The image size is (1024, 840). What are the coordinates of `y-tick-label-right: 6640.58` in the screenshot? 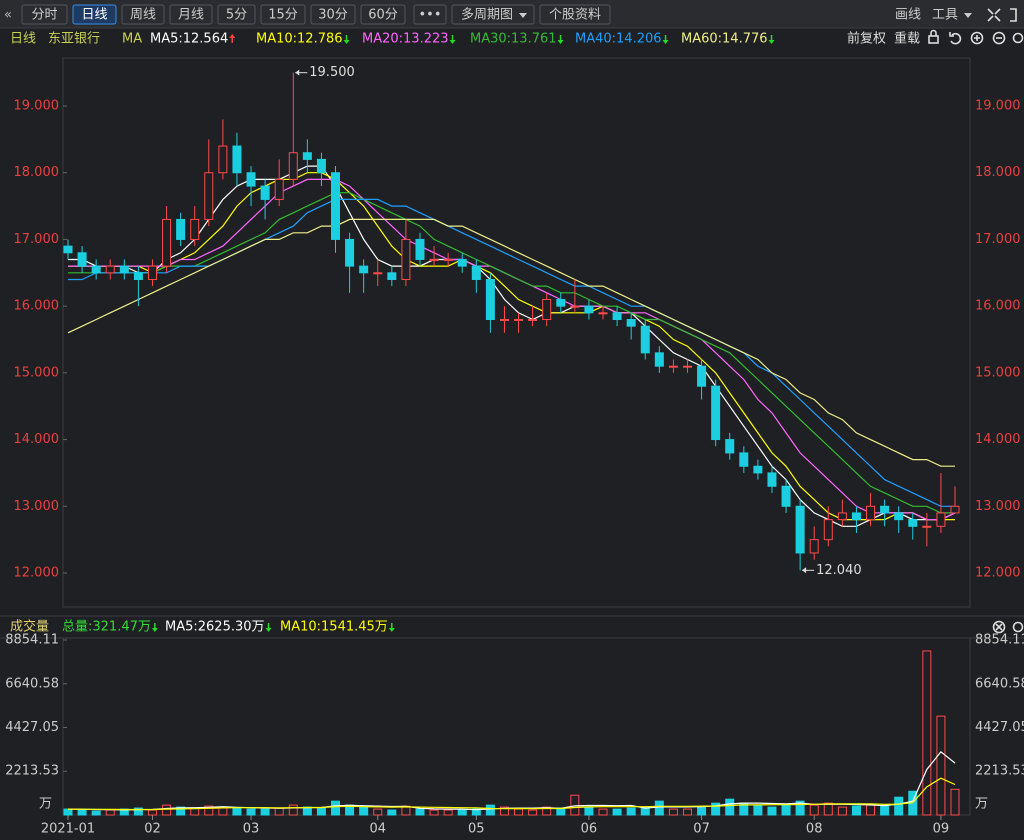 It's located at (999, 683).